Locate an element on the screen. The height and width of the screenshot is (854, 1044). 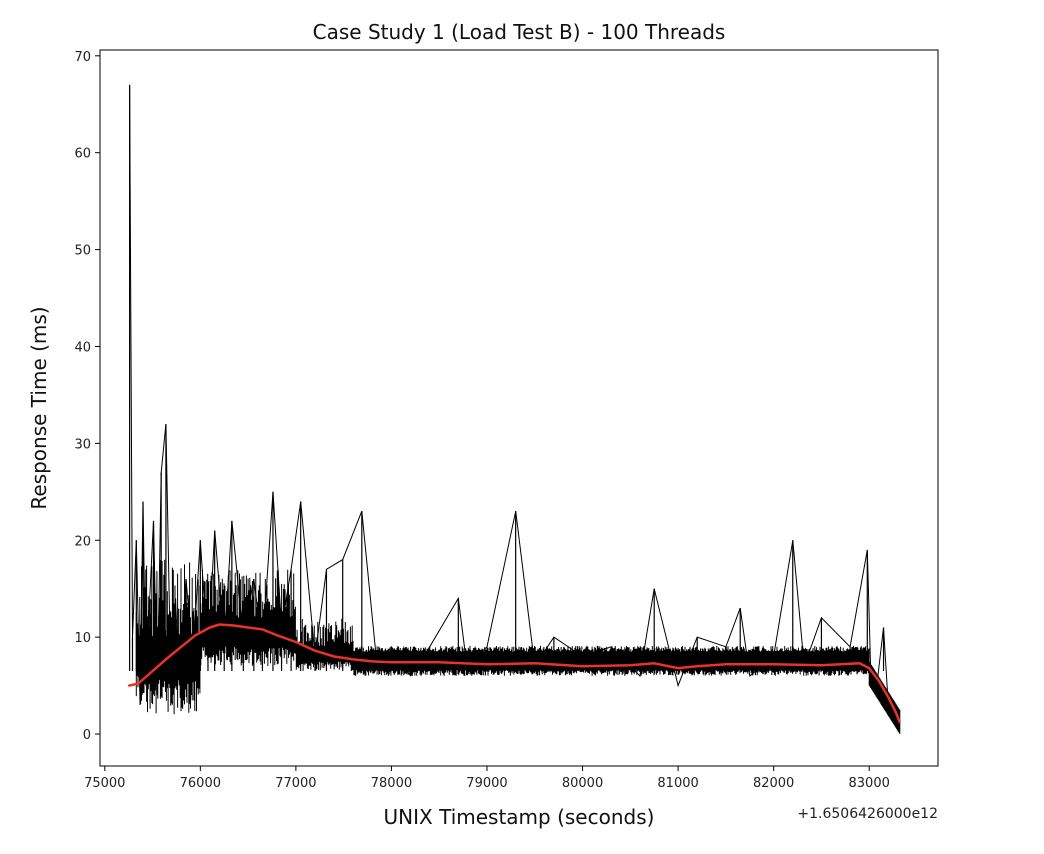
x-tick-label: 76000 is located at coordinates (200, 783).